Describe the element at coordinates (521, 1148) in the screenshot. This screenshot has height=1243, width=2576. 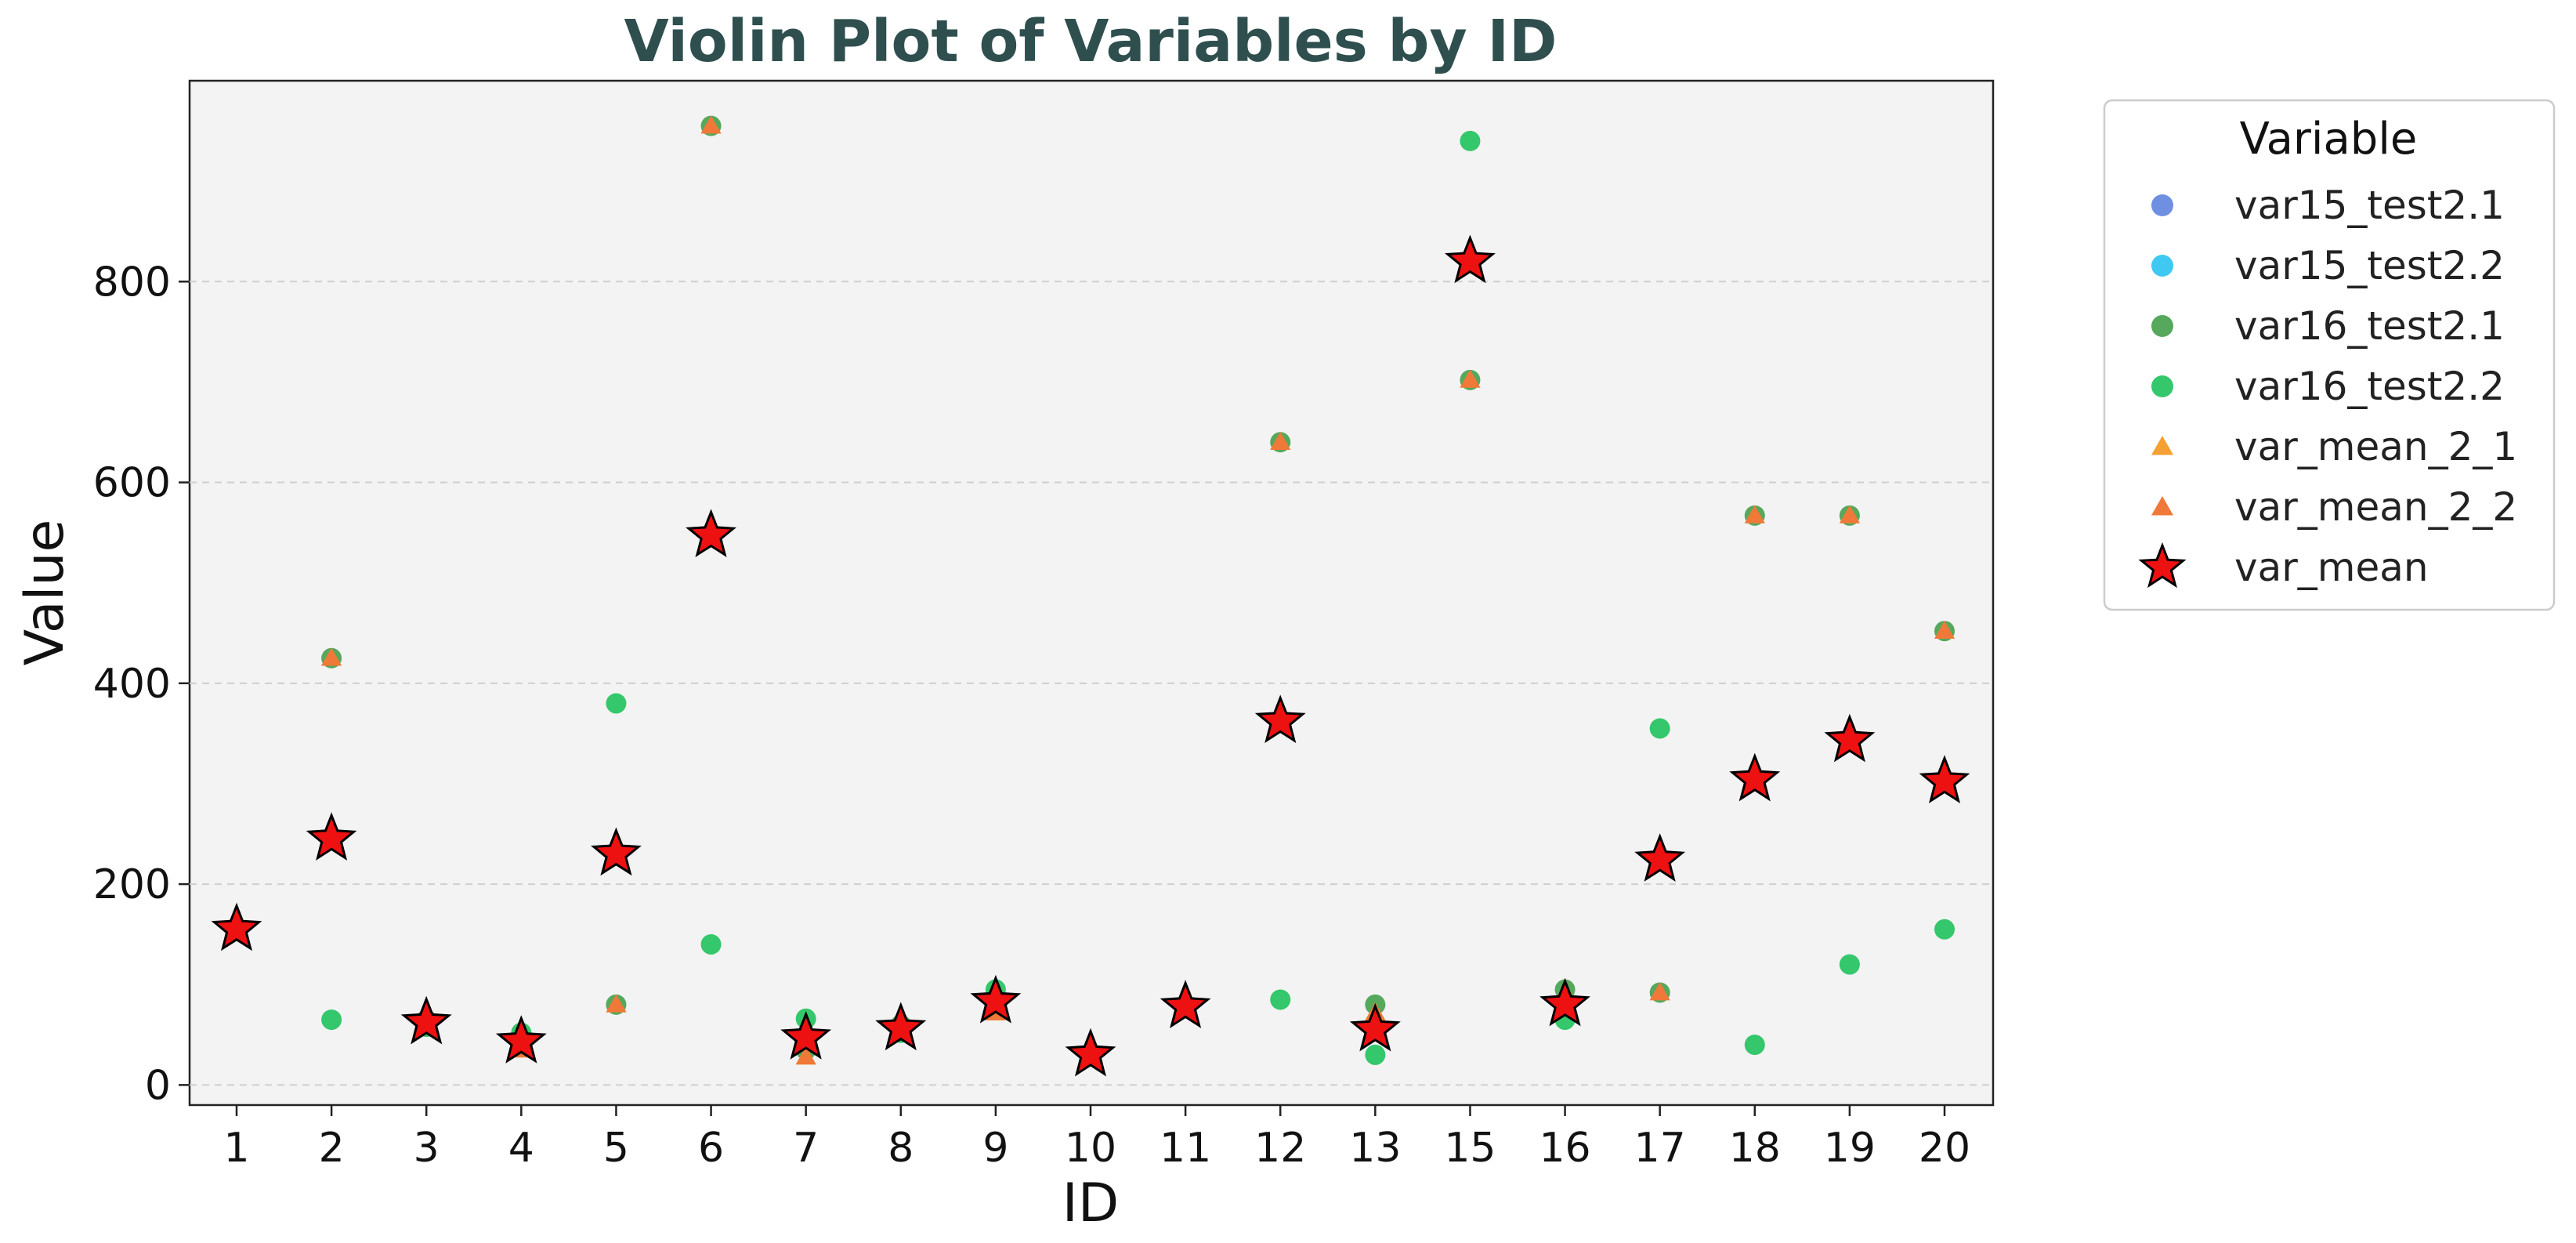
I see `x-tick-label: 4` at that location.